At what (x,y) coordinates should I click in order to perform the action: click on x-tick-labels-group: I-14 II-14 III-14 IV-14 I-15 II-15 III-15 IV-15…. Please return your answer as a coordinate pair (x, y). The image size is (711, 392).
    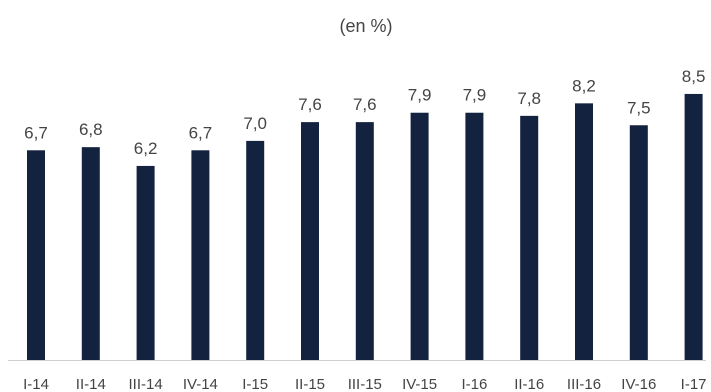
    Looking at the image, I should click on (364, 384).